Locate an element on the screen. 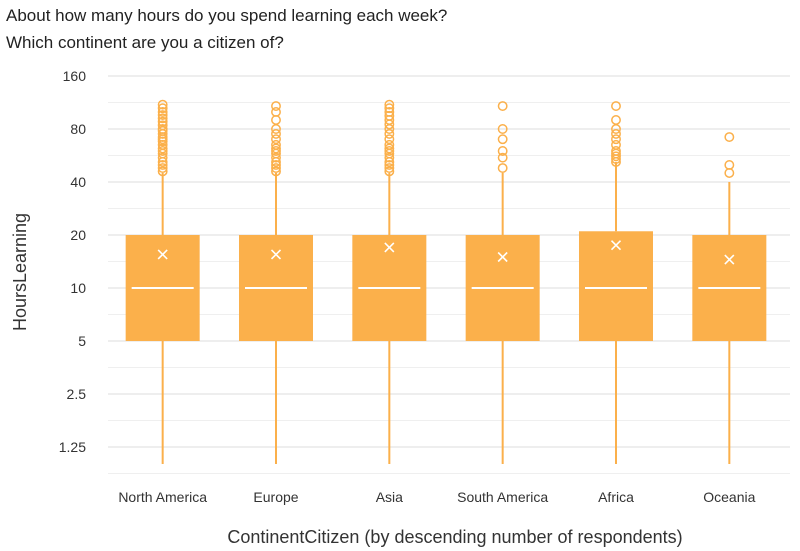  y-tick-label: 160 is located at coordinates (75, 76).